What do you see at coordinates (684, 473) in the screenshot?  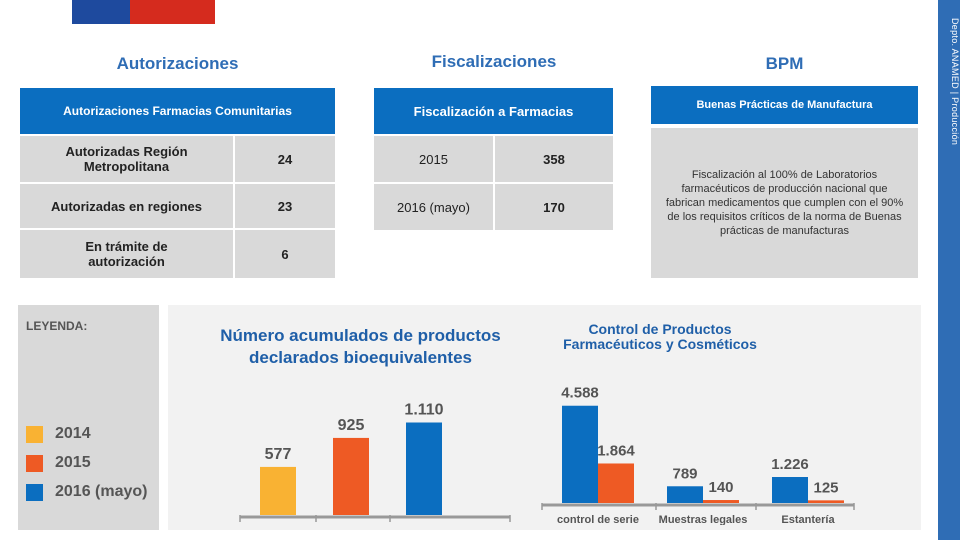 I see `chart2-data-label: 789` at bounding box center [684, 473].